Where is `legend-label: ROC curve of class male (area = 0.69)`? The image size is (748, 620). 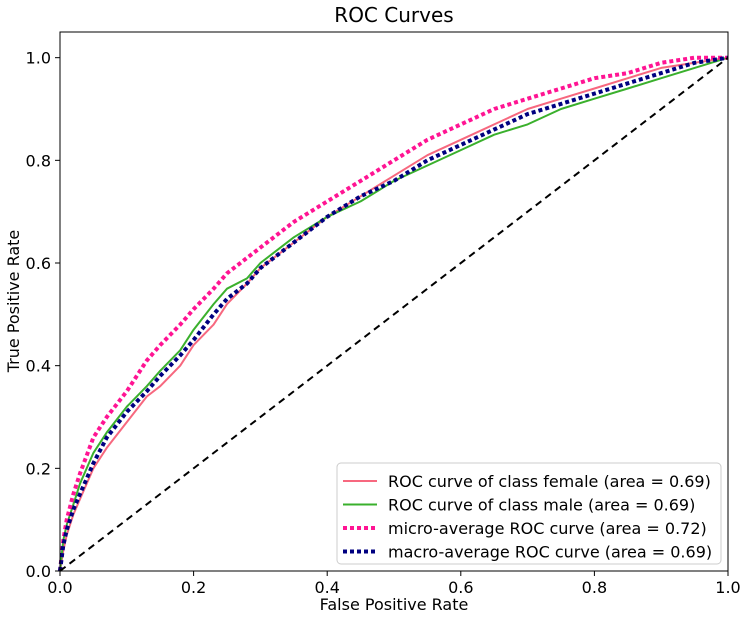
legend-label: ROC curve of class male (area = 0.69) is located at coordinates (541, 505).